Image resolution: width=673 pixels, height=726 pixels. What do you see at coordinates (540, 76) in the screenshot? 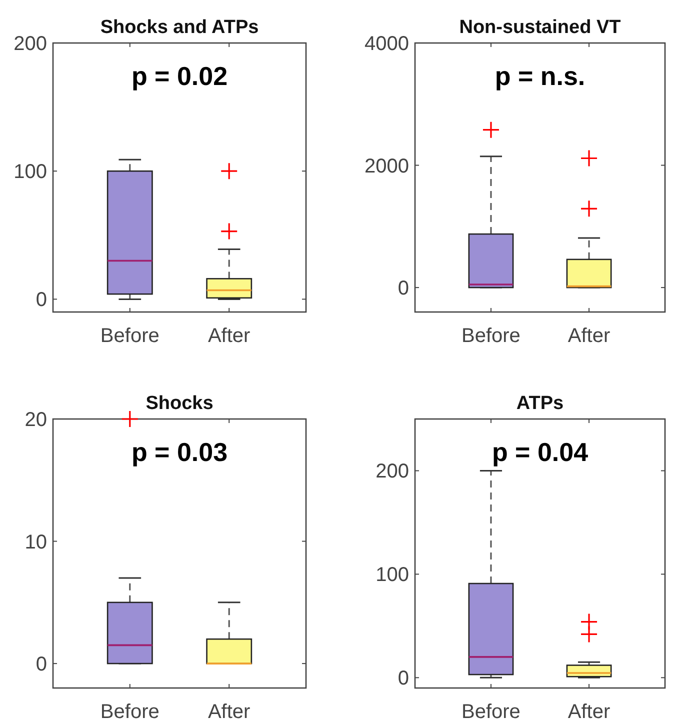
I see `annotation: p = n.s.` at bounding box center [540, 76].